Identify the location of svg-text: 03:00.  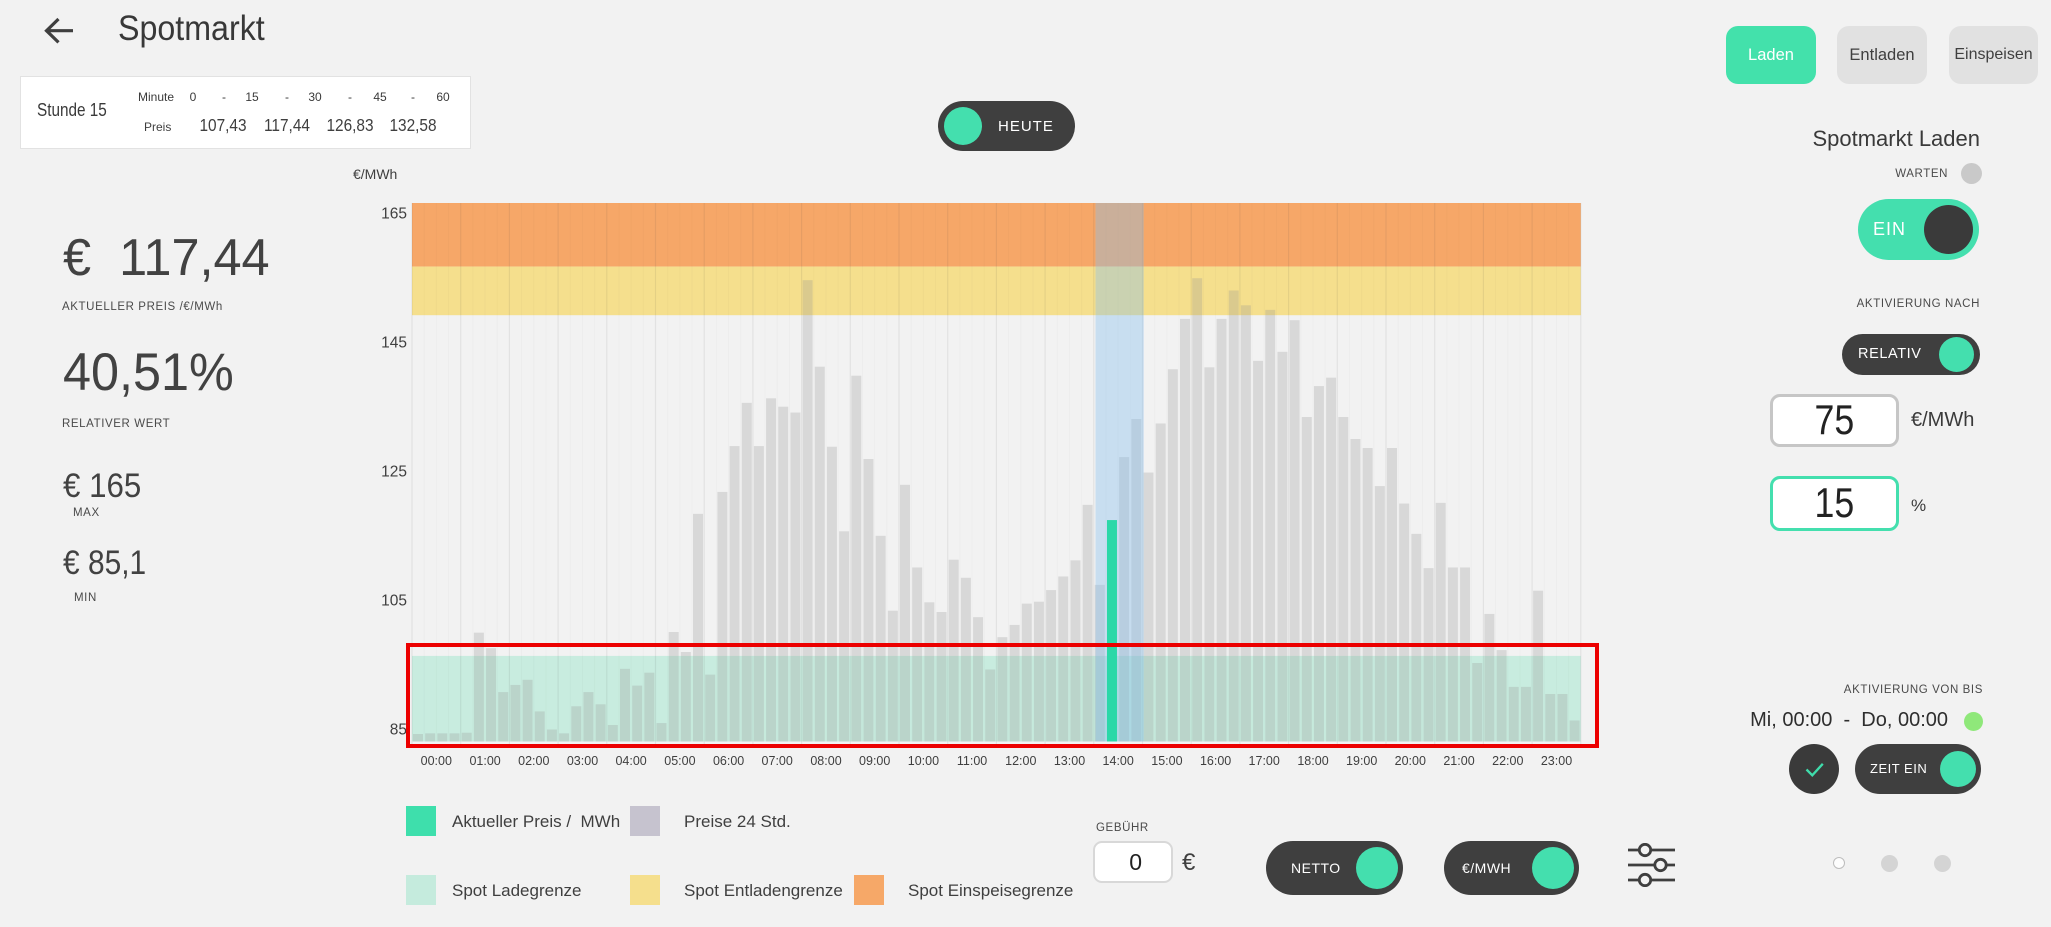
(582, 761).